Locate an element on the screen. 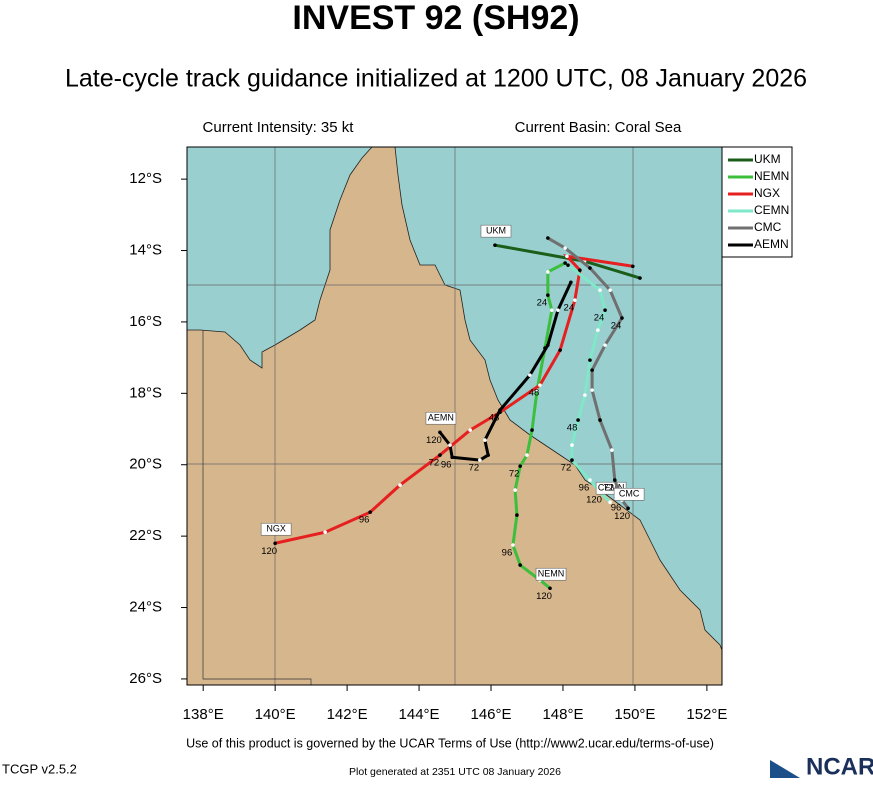  basin: Current Basin: Coral Sea is located at coordinates (598, 127).